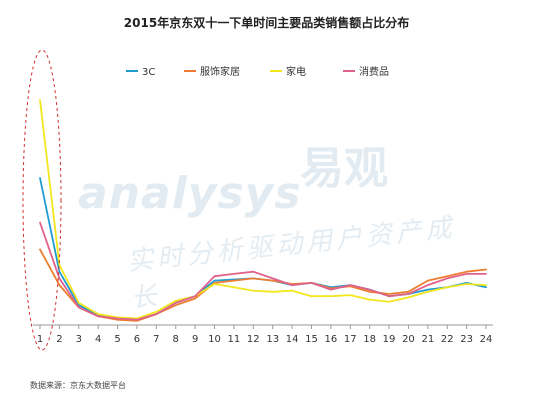  Describe the element at coordinates (98, 339) in the screenshot. I see `x-tick-label: 4` at that location.